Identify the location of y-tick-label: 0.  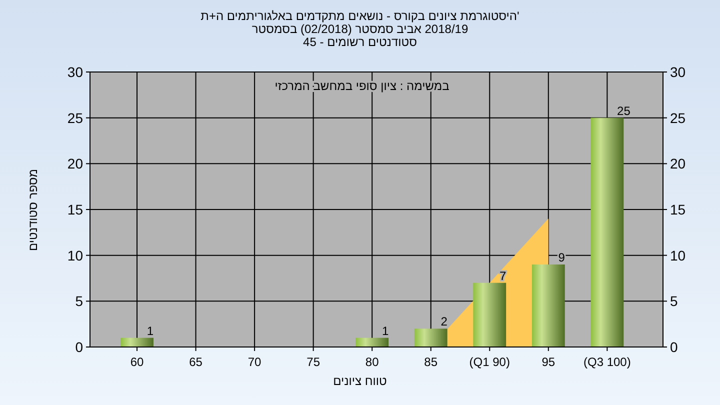
(79, 347).